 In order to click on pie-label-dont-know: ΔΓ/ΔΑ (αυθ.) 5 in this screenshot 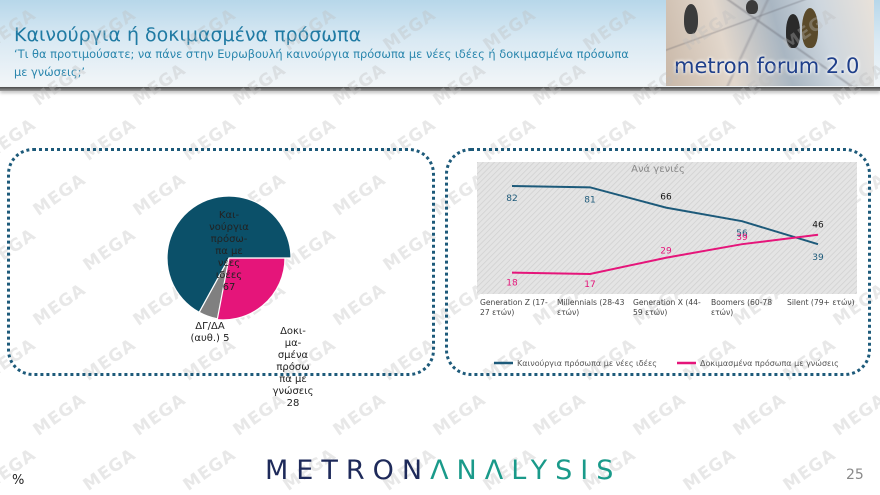, I will do `click(209, 332)`.